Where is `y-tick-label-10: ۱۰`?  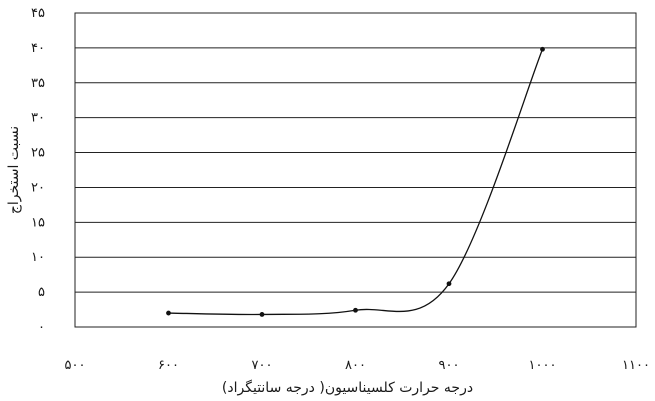 y-tick-label-10: ۱۰ is located at coordinates (38, 257).